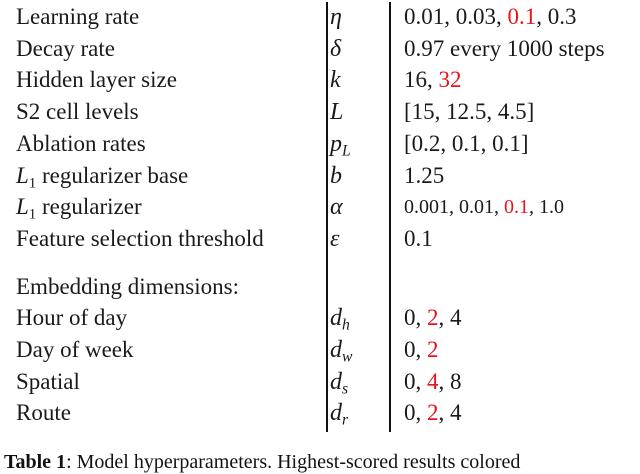 The height and width of the screenshot is (474, 640). I want to click on symbol-subscript: h, so click(346, 325).